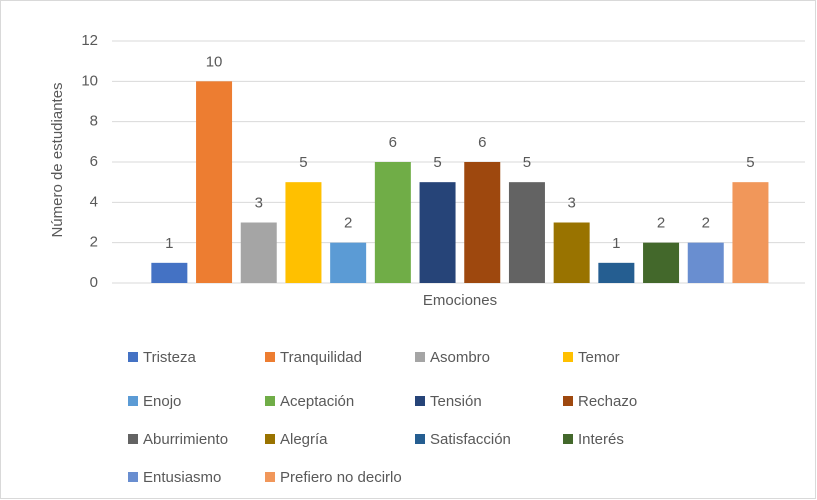 The height and width of the screenshot is (500, 817). What do you see at coordinates (94, 282) in the screenshot?
I see `y-tick-label: 0` at bounding box center [94, 282].